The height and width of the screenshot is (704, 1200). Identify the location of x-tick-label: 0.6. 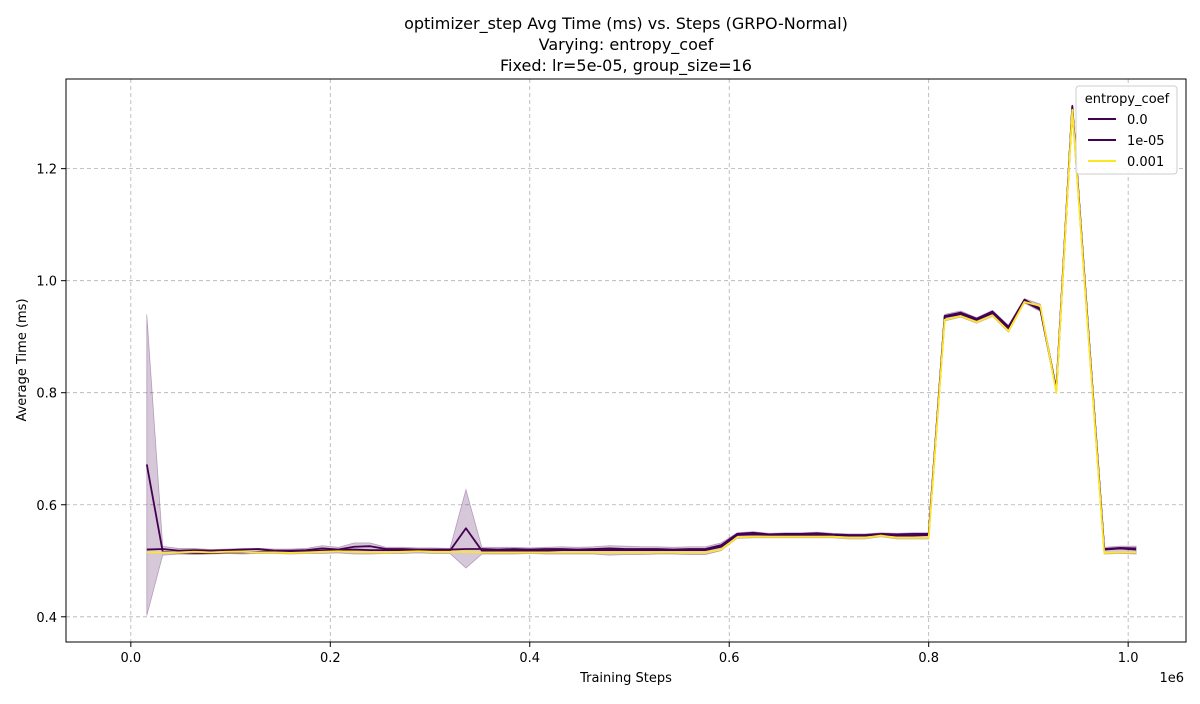
(729, 658).